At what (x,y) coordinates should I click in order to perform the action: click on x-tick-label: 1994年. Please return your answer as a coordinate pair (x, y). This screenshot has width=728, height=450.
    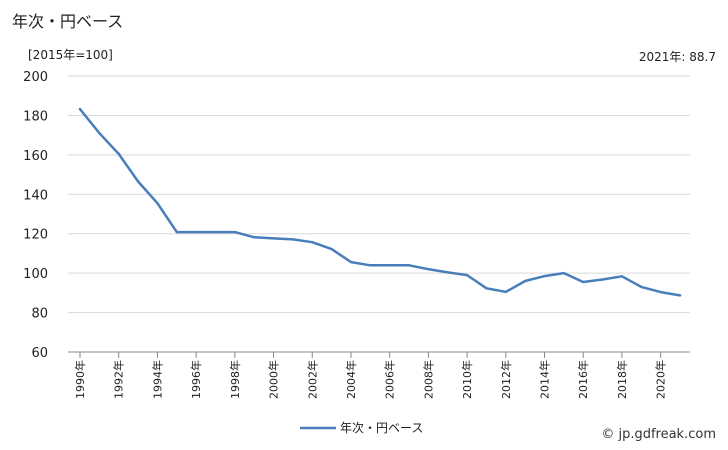
    Looking at the image, I should click on (157, 379).